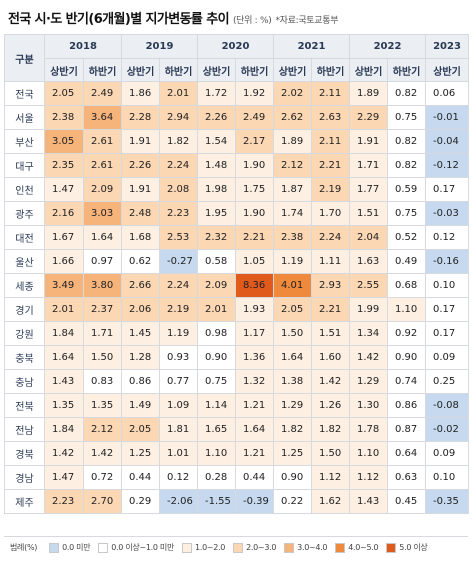 The width and height of the screenshot is (474, 573). What do you see at coordinates (24, 117) in the screenshot?
I see `region-cell: 서울` at bounding box center [24, 117].